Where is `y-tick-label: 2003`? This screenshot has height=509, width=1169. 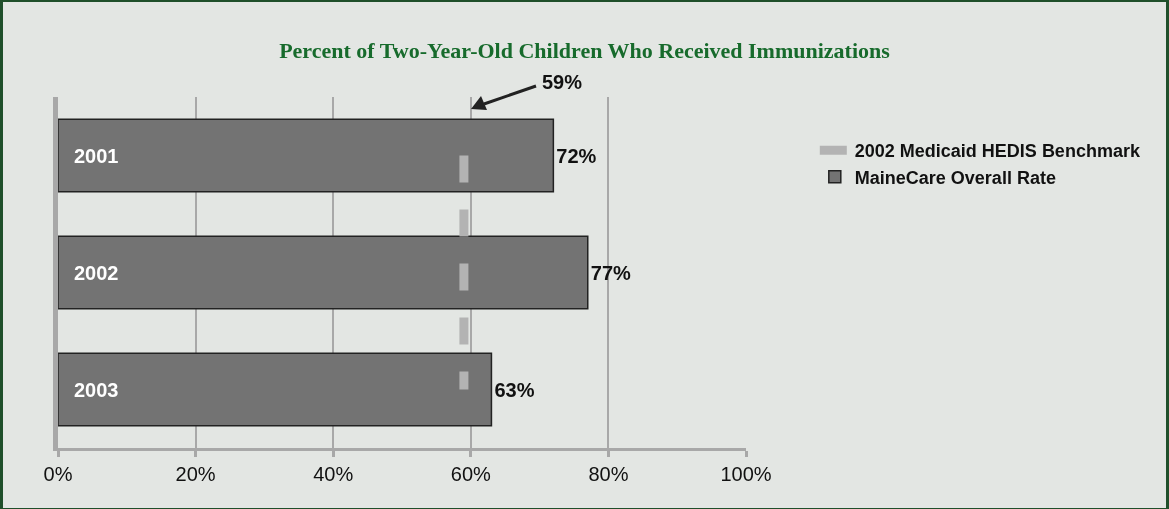 y-tick-label: 2003 is located at coordinates (96, 390).